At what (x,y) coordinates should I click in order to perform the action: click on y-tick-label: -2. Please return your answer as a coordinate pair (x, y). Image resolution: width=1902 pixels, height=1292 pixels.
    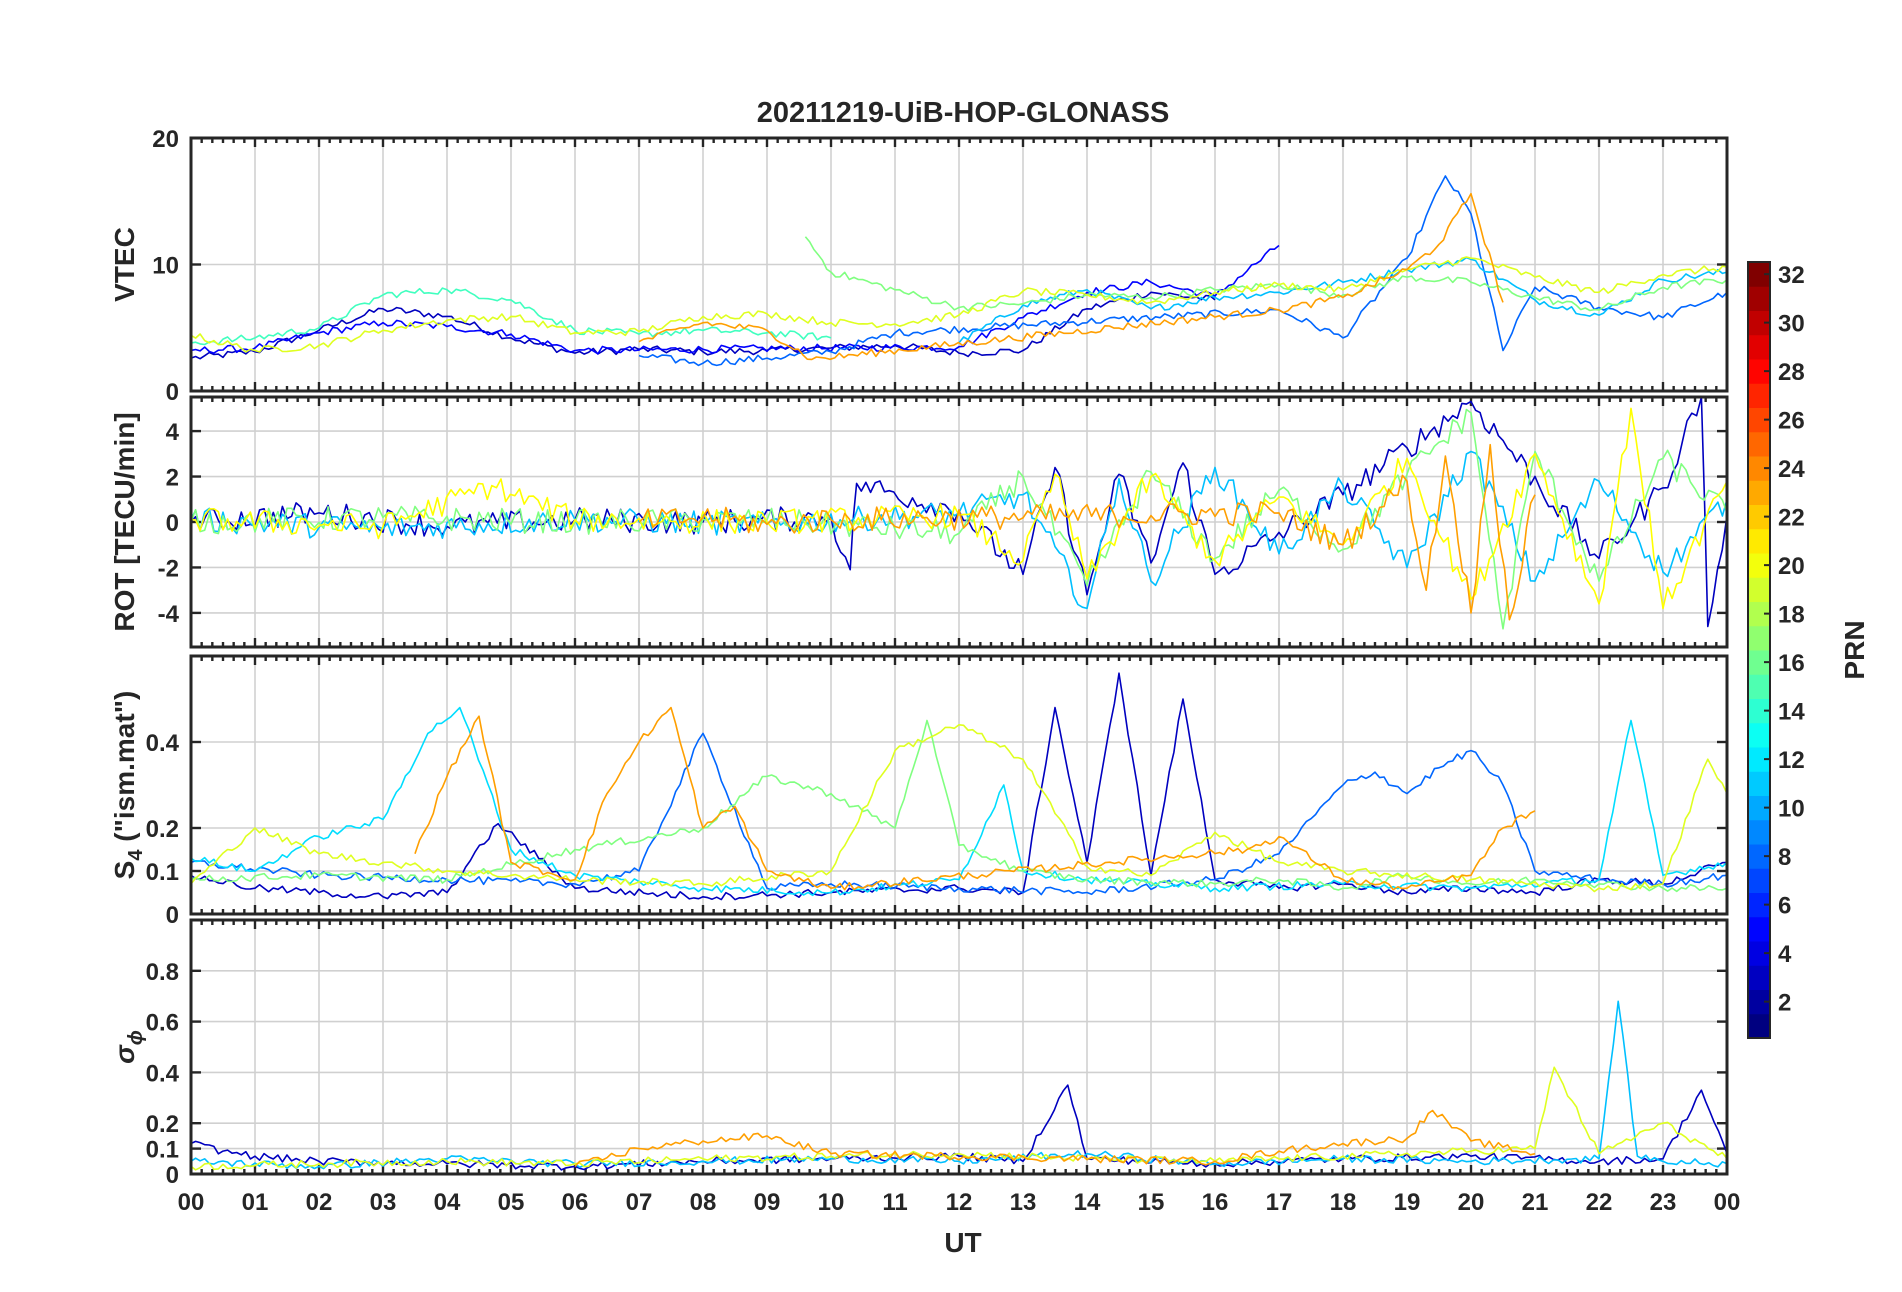
    Looking at the image, I should click on (168, 568).